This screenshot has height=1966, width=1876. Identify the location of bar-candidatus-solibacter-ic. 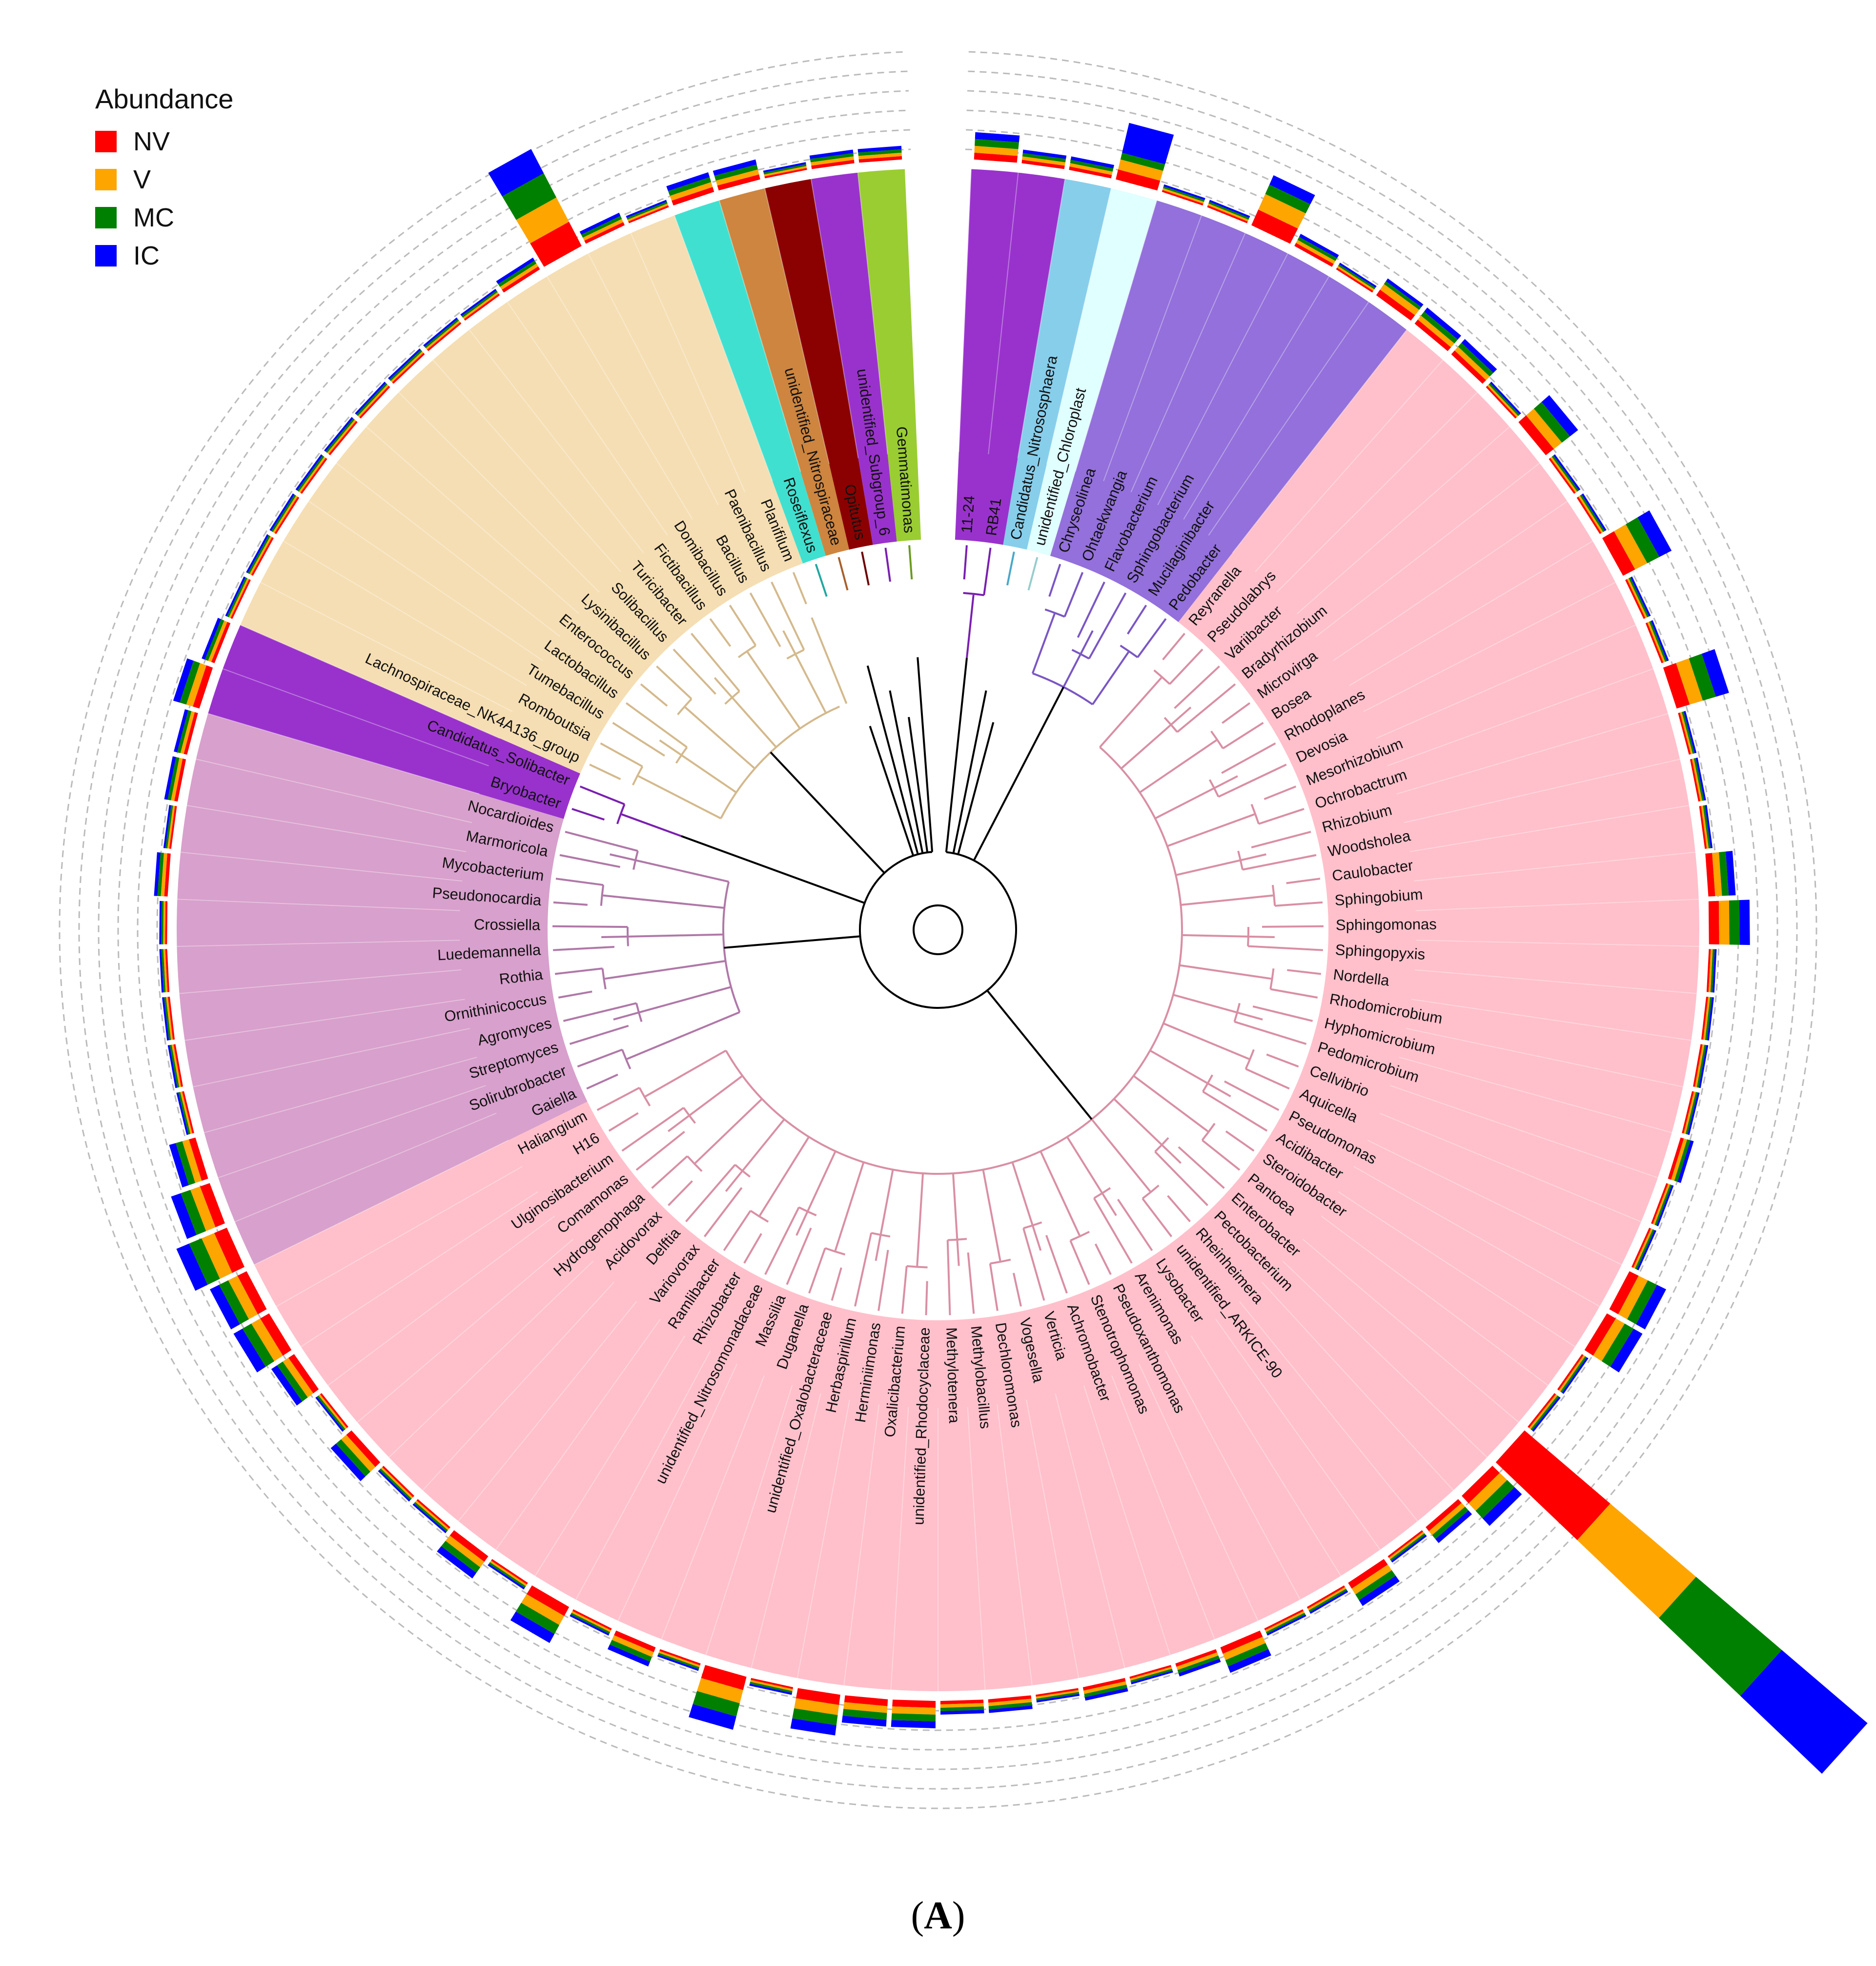
(211, 638).